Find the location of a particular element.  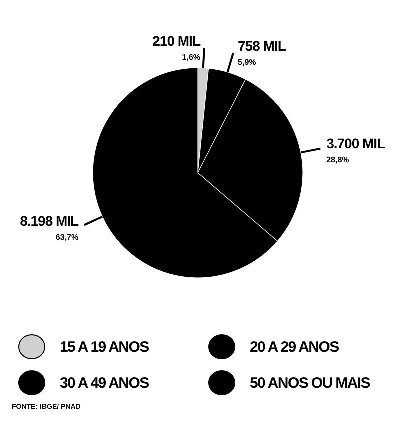

data-label: 210 MIL is located at coordinates (177, 41).